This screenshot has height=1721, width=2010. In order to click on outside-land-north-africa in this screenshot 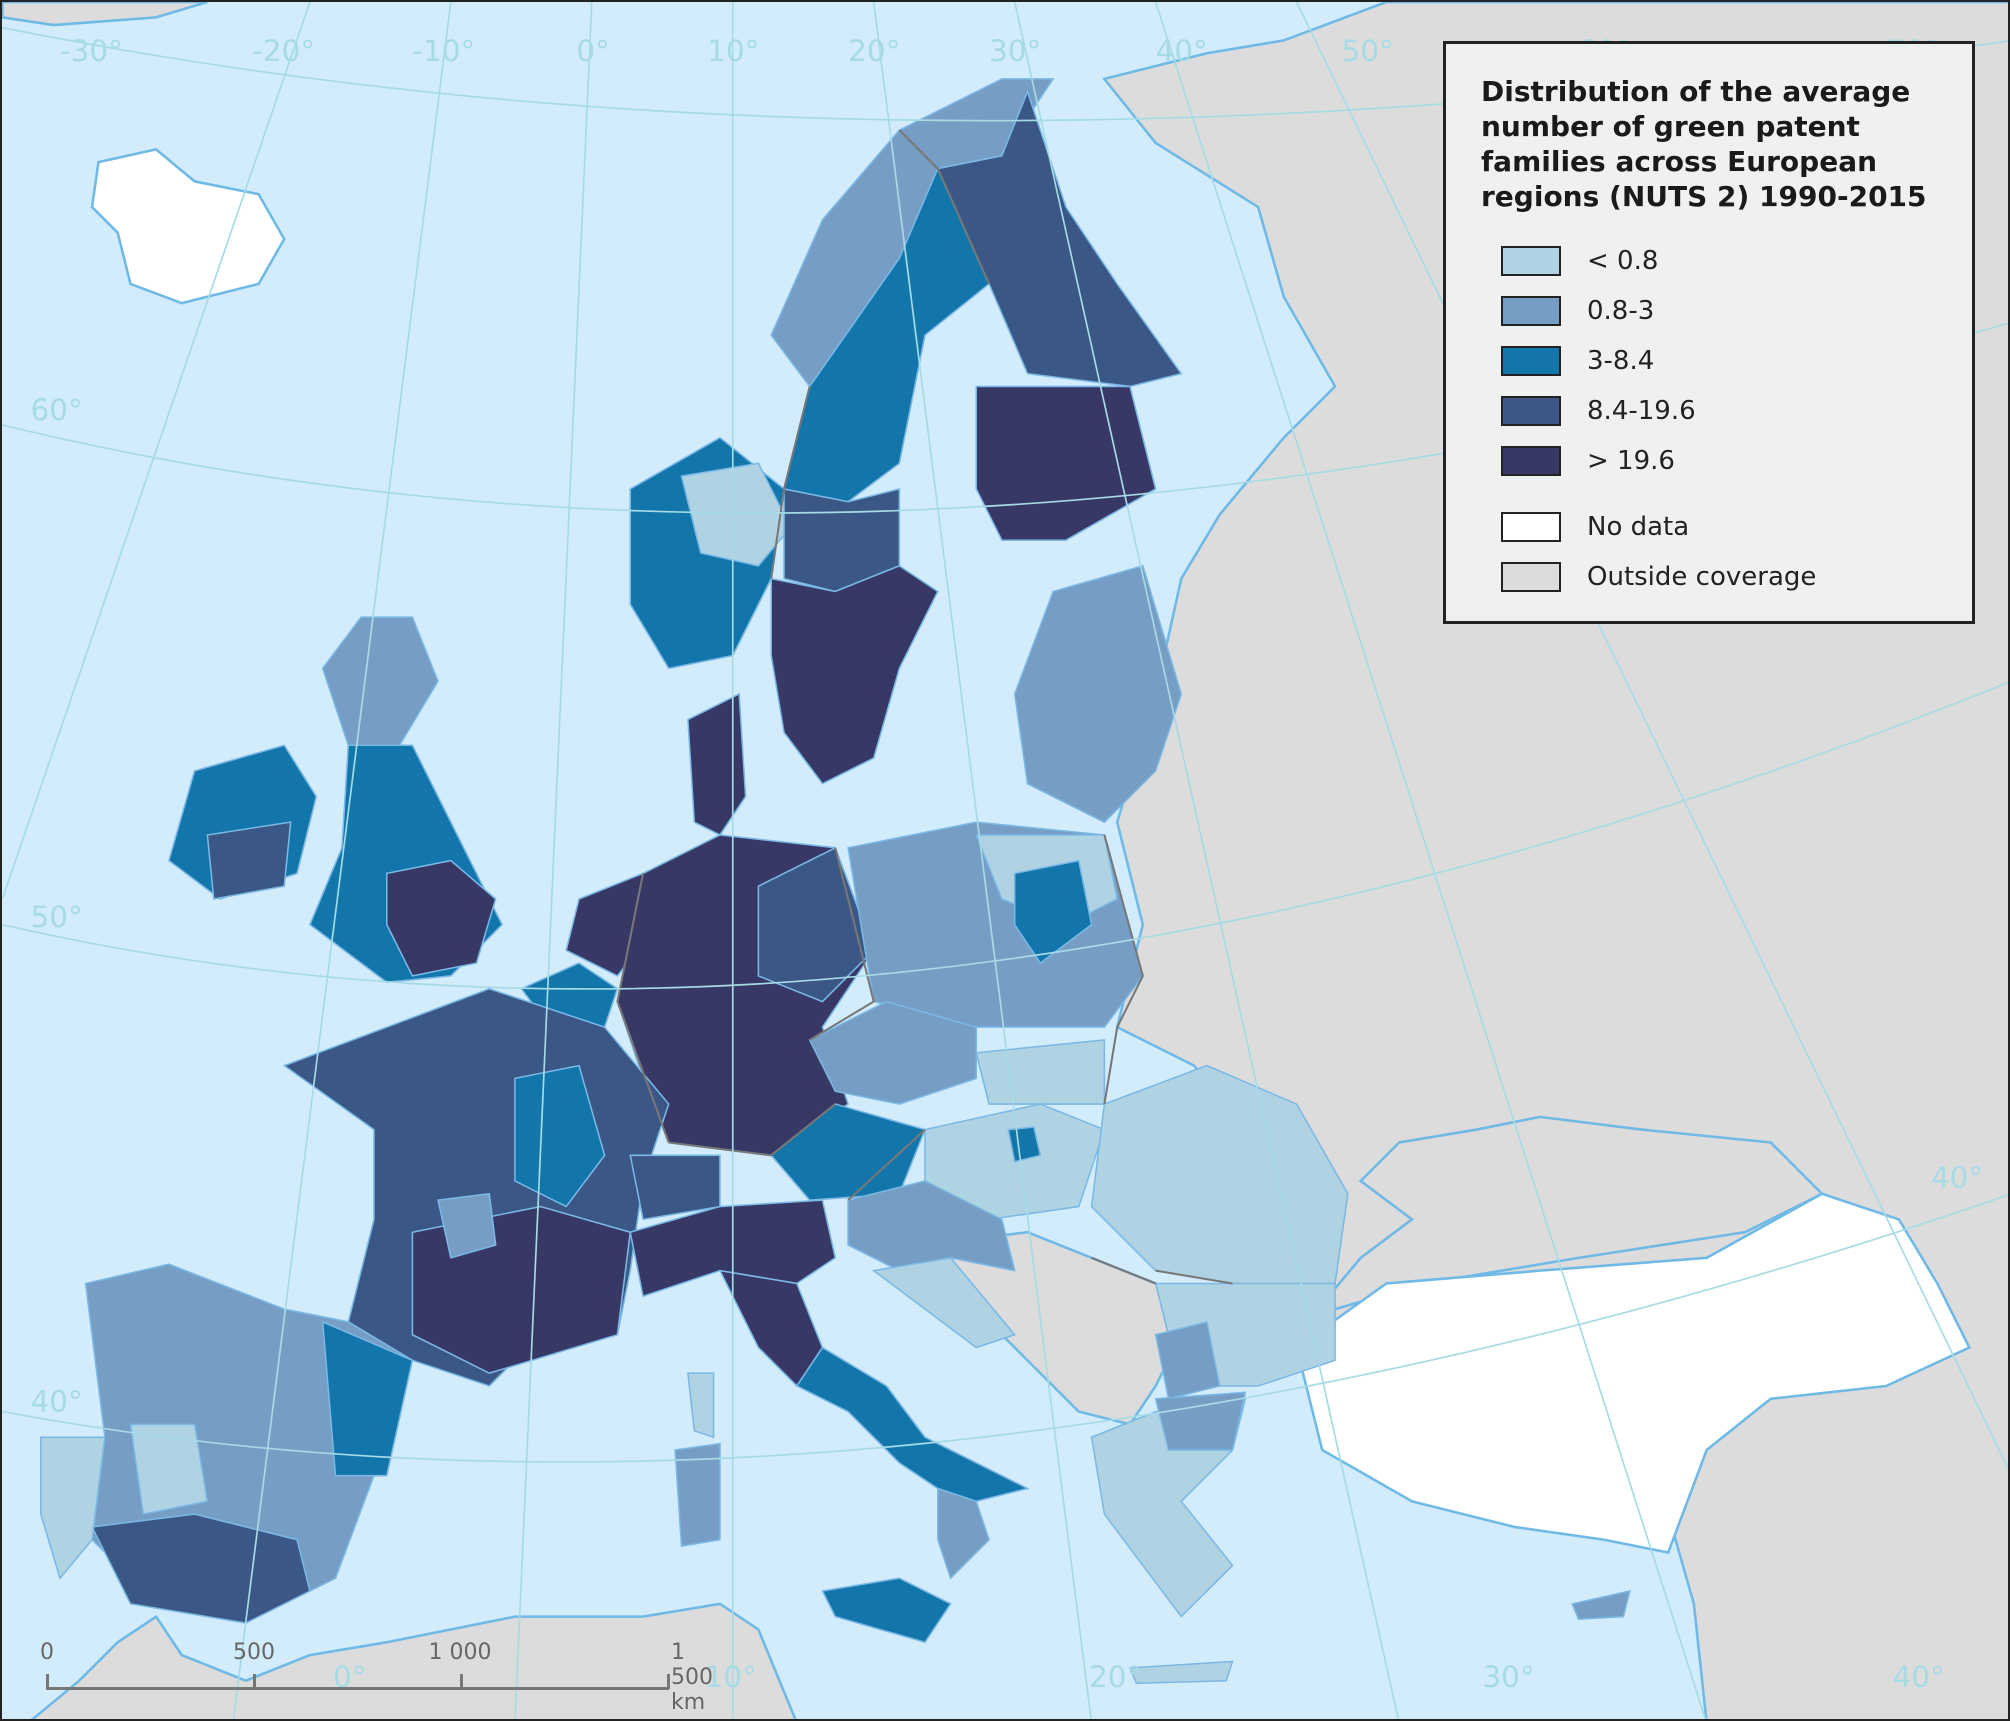, I will do `click(413, 1660)`.